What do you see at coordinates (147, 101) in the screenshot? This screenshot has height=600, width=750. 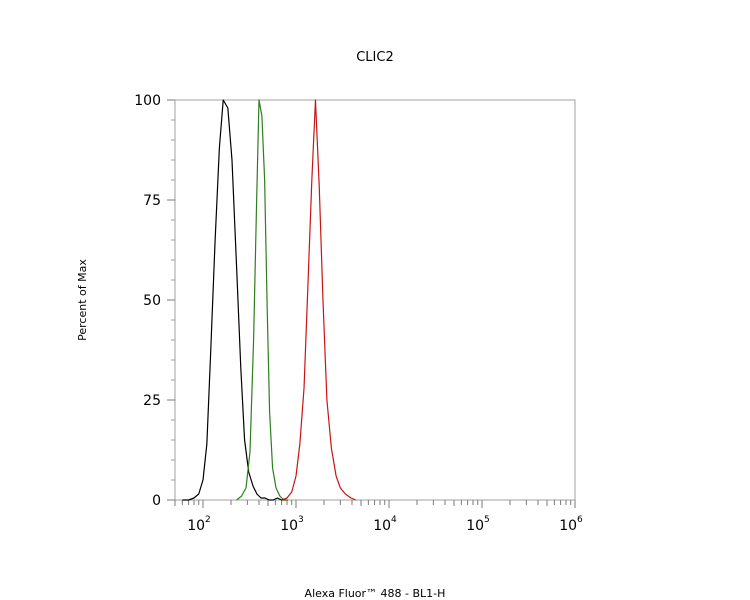 I see `y-tick-label: 100` at bounding box center [147, 101].